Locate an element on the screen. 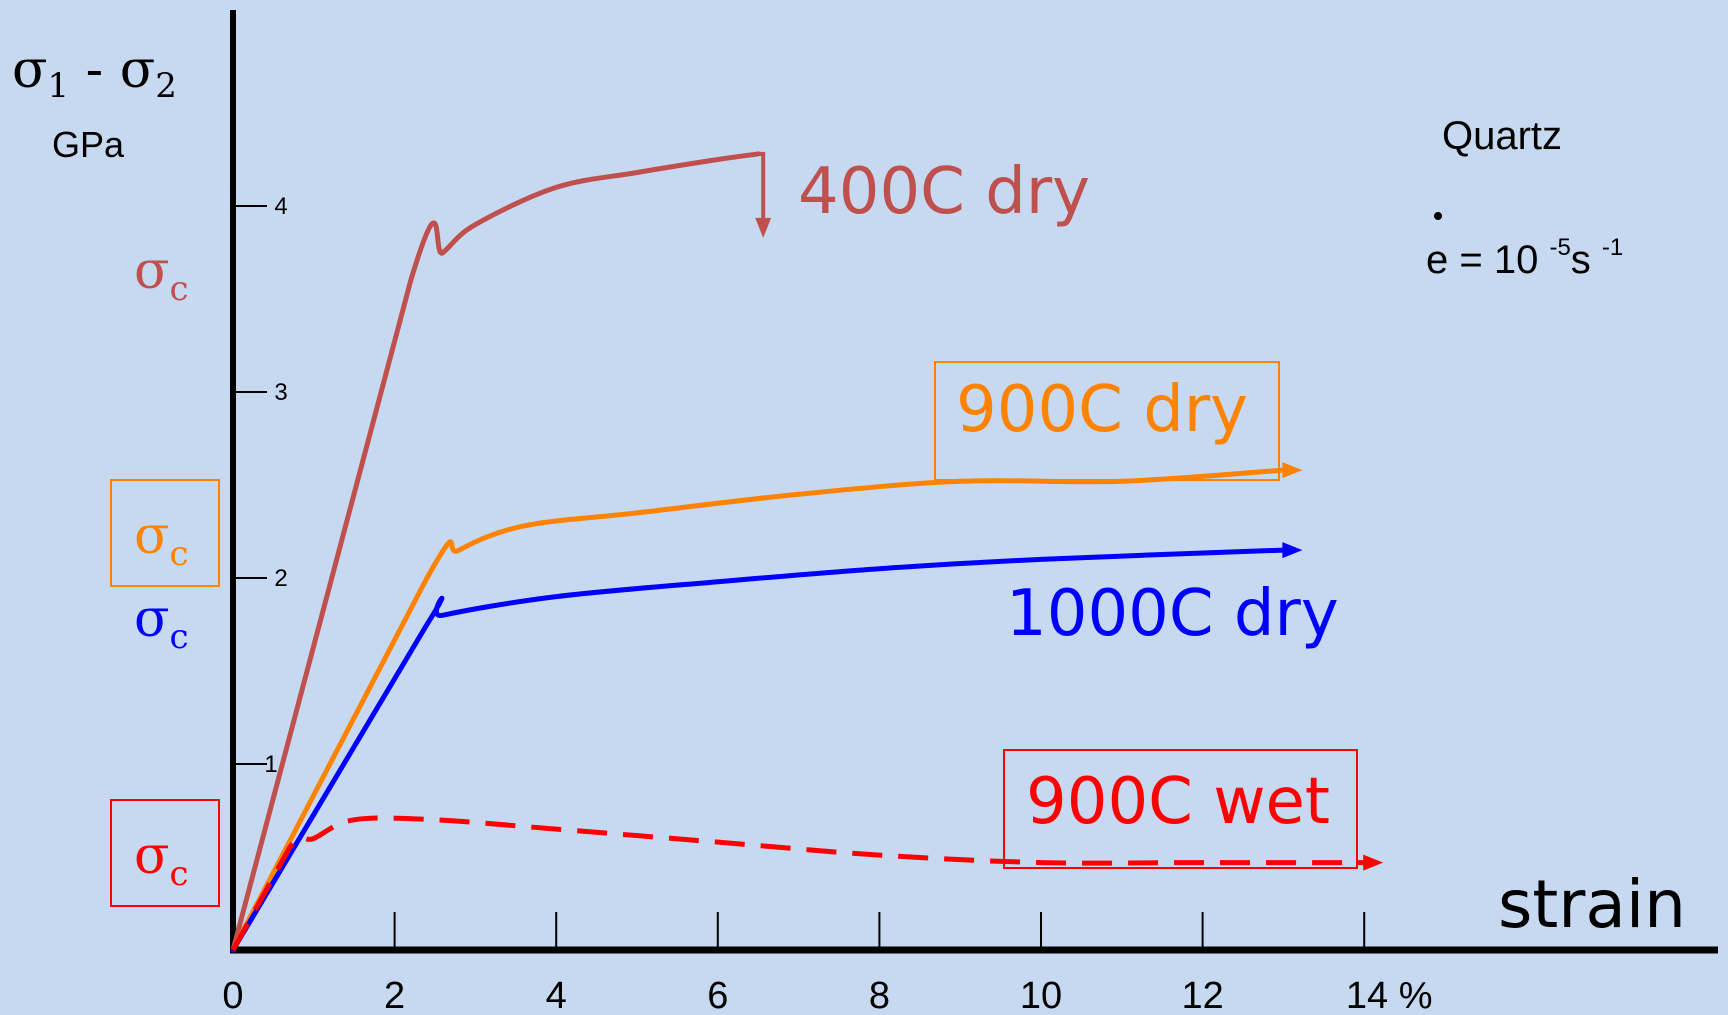  y-axis-title: σ1 - σ2 is located at coordinates (94, 73).